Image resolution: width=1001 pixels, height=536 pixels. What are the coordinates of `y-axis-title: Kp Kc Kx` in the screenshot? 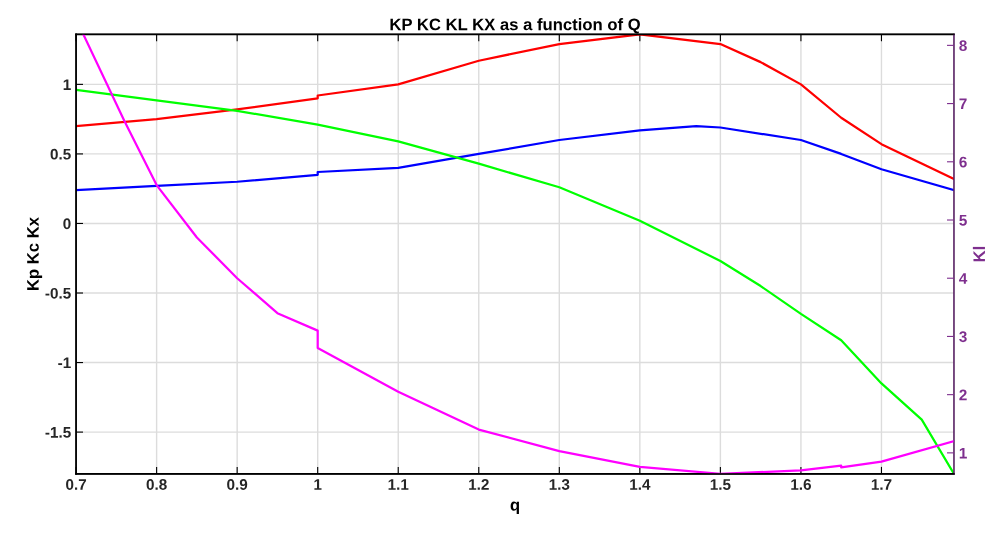 It's located at (35, 253).